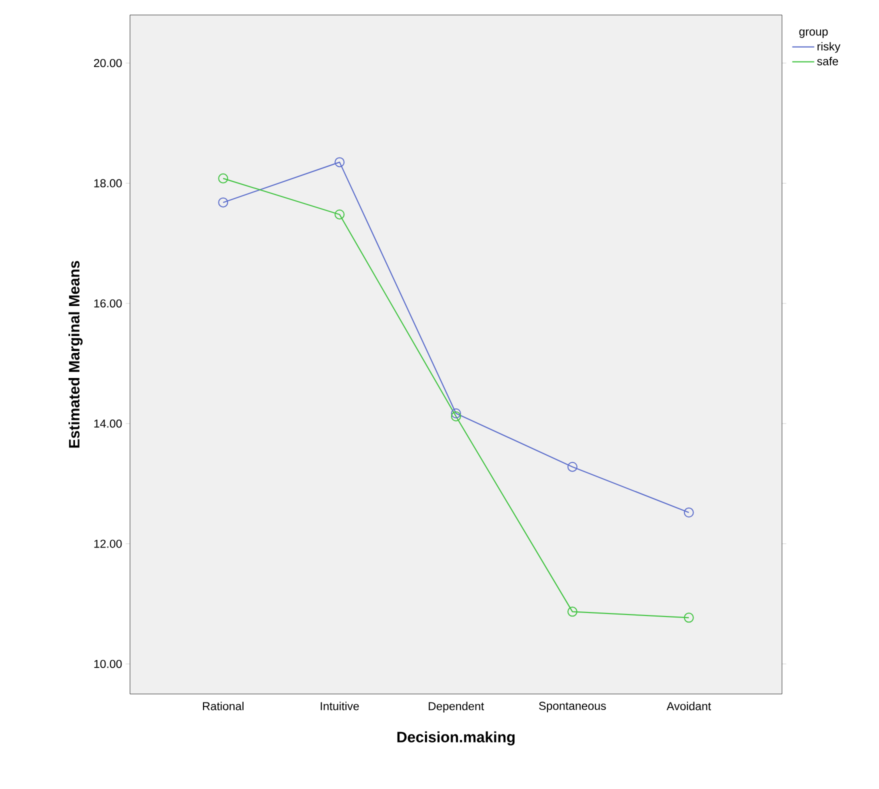 This screenshot has height=789, width=879. I want to click on x-tick-label: Dependent, so click(456, 707).